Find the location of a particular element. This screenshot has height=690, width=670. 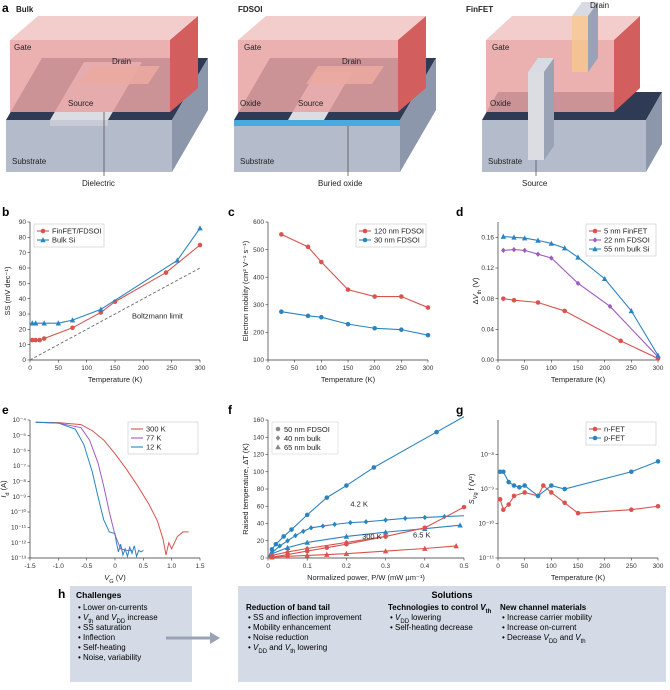

y-tick-label: 0.12 is located at coordinates (487, 268).